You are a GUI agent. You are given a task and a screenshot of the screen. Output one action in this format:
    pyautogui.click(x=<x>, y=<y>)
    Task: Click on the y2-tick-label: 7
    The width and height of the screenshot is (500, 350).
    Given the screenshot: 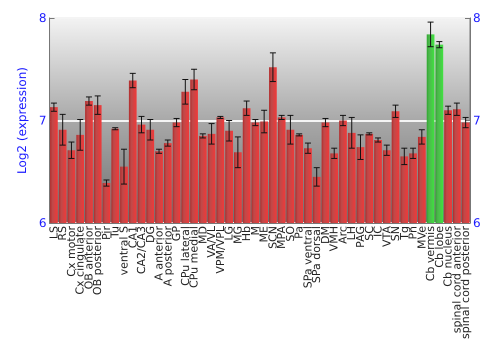 What is the action you would take?
    pyautogui.click(x=477, y=121)
    